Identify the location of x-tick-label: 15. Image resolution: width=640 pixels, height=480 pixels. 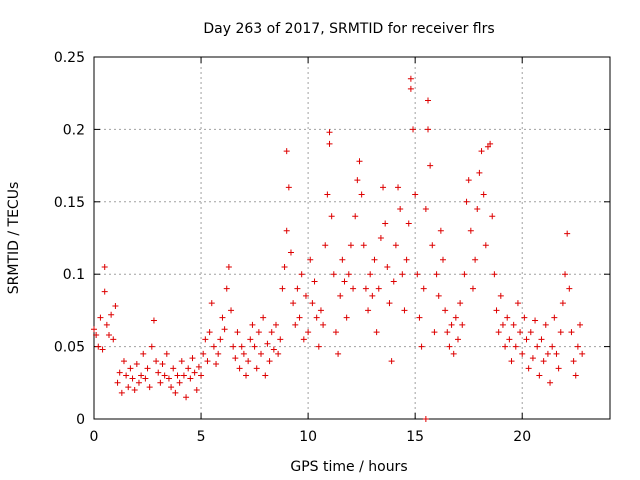
(415, 437).